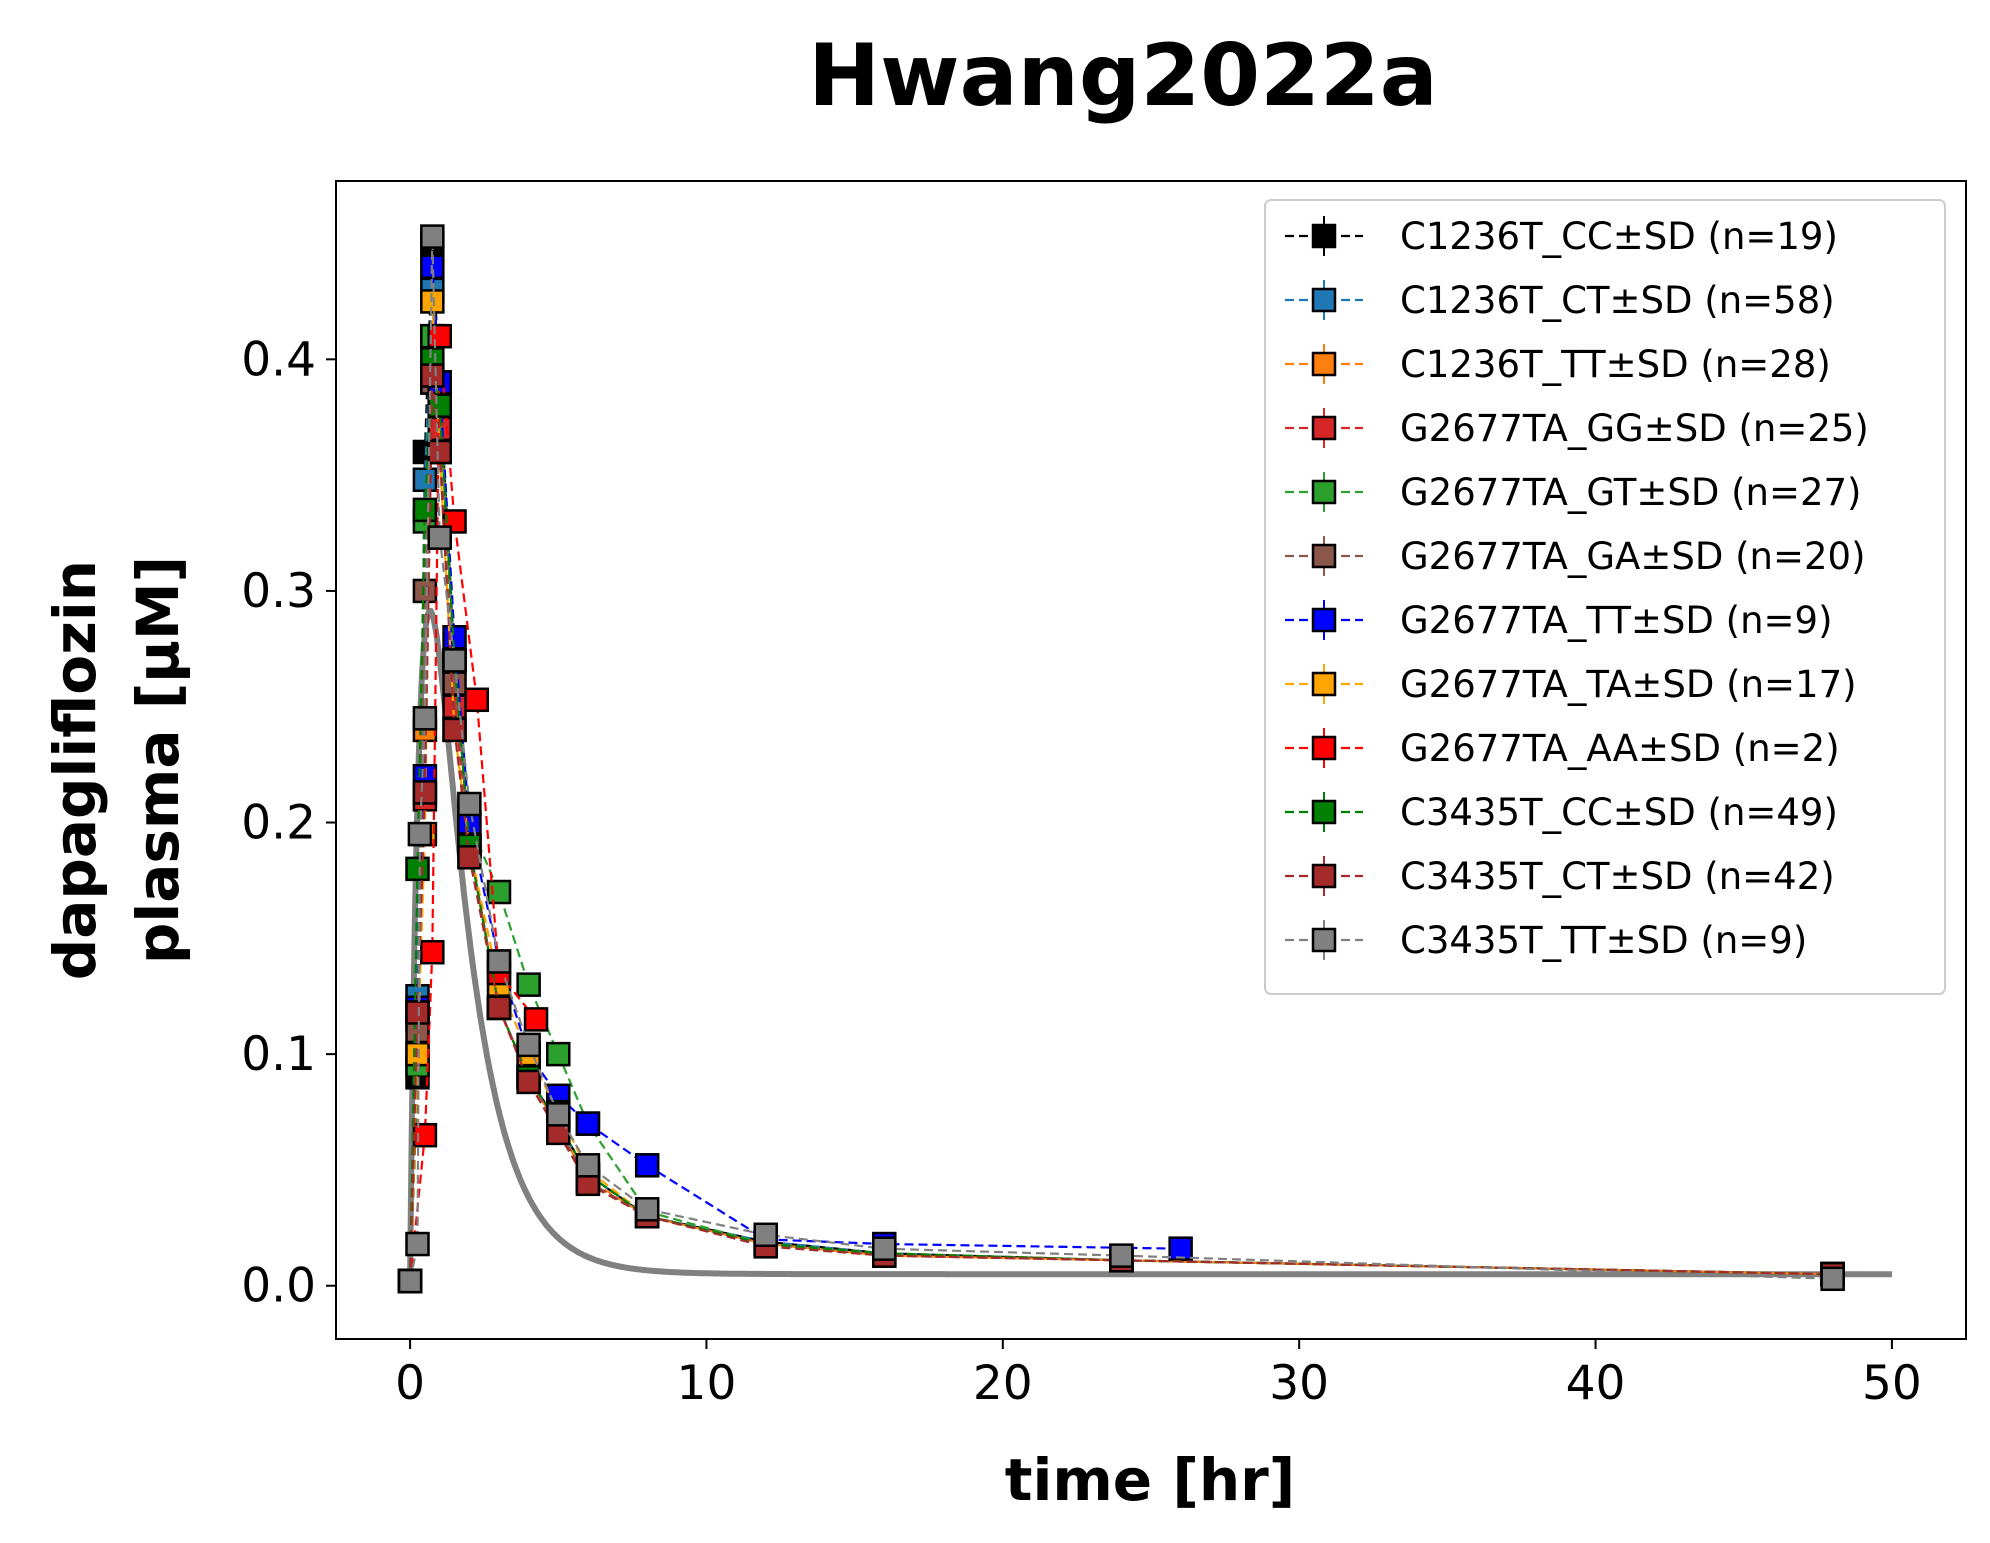 The image size is (1990, 1543). What do you see at coordinates (1123, 76) in the screenshot?
I see `chart-title: Hwang2022a` at bounding box center [1123, 76].